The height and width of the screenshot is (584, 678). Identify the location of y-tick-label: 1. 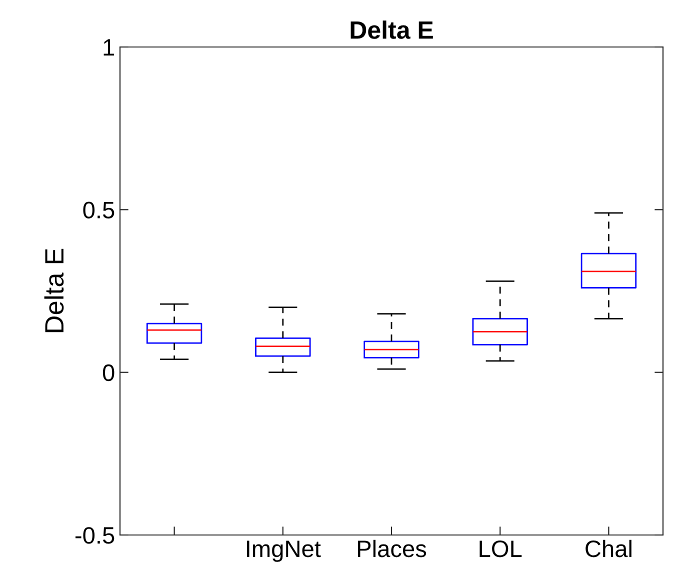
(109, 47).